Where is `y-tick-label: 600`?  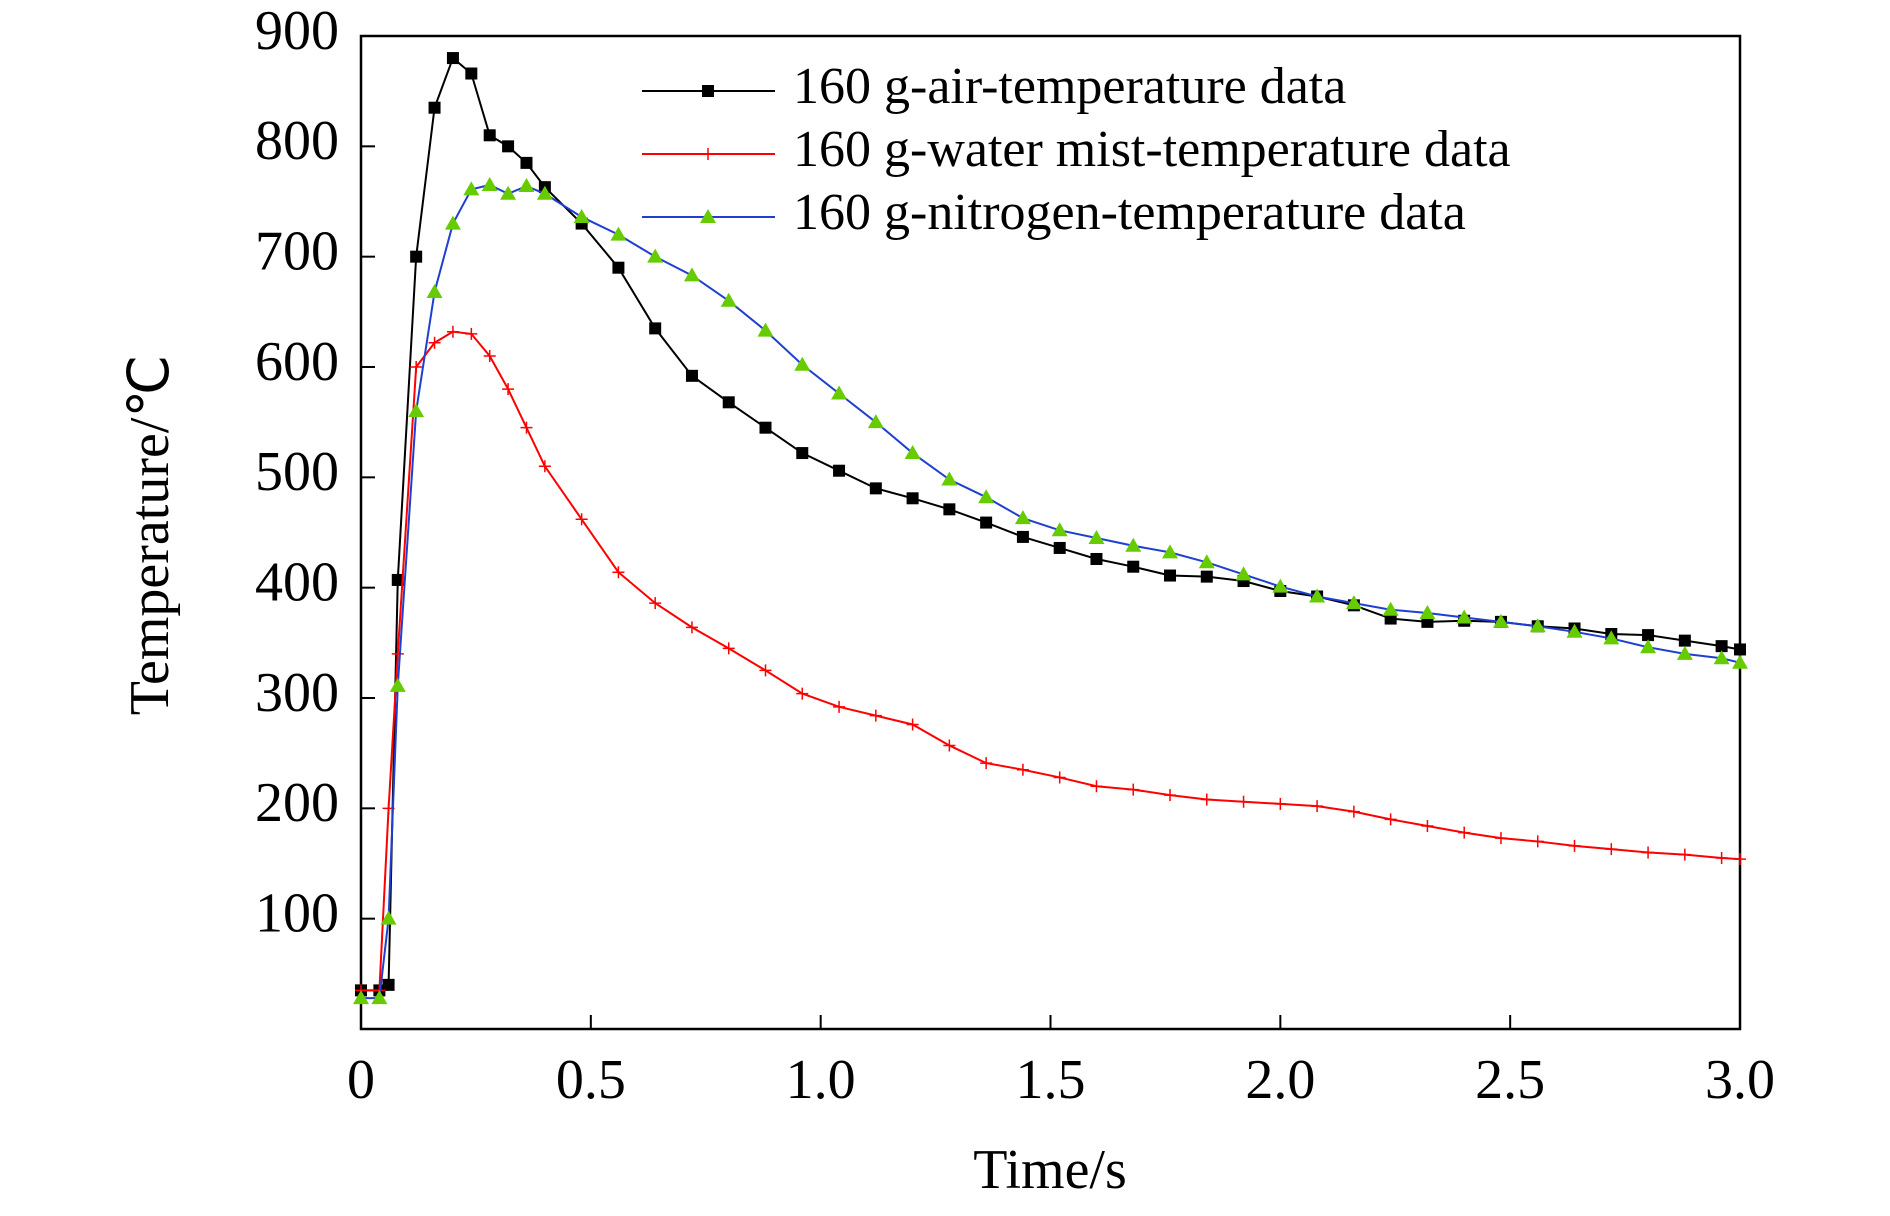 y-tick-label: 600 is located at coordinates (297, 362).